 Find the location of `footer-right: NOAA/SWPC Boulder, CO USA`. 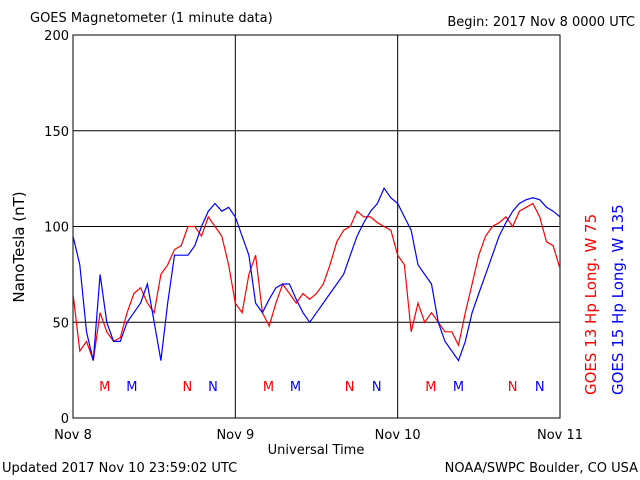

footer-right: NOAA/SWPC Boulder, CO USA is located at coordinates (541, 468).